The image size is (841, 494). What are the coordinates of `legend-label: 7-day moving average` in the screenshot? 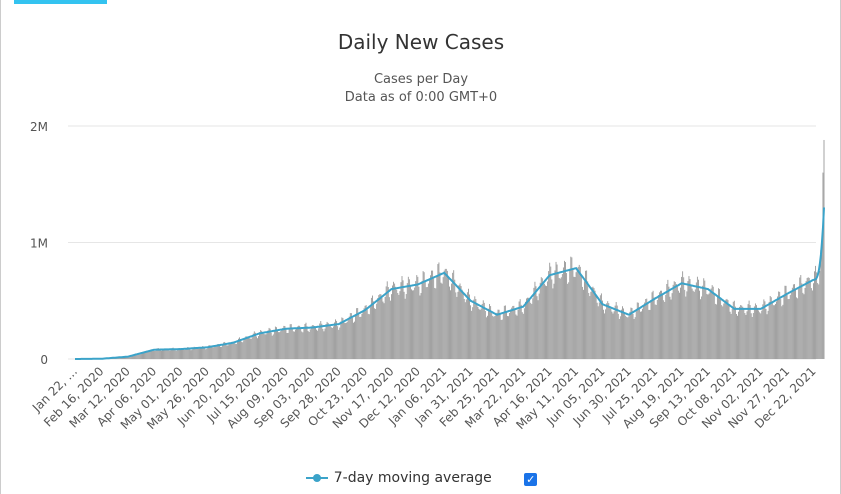 It's located at (412, 478).